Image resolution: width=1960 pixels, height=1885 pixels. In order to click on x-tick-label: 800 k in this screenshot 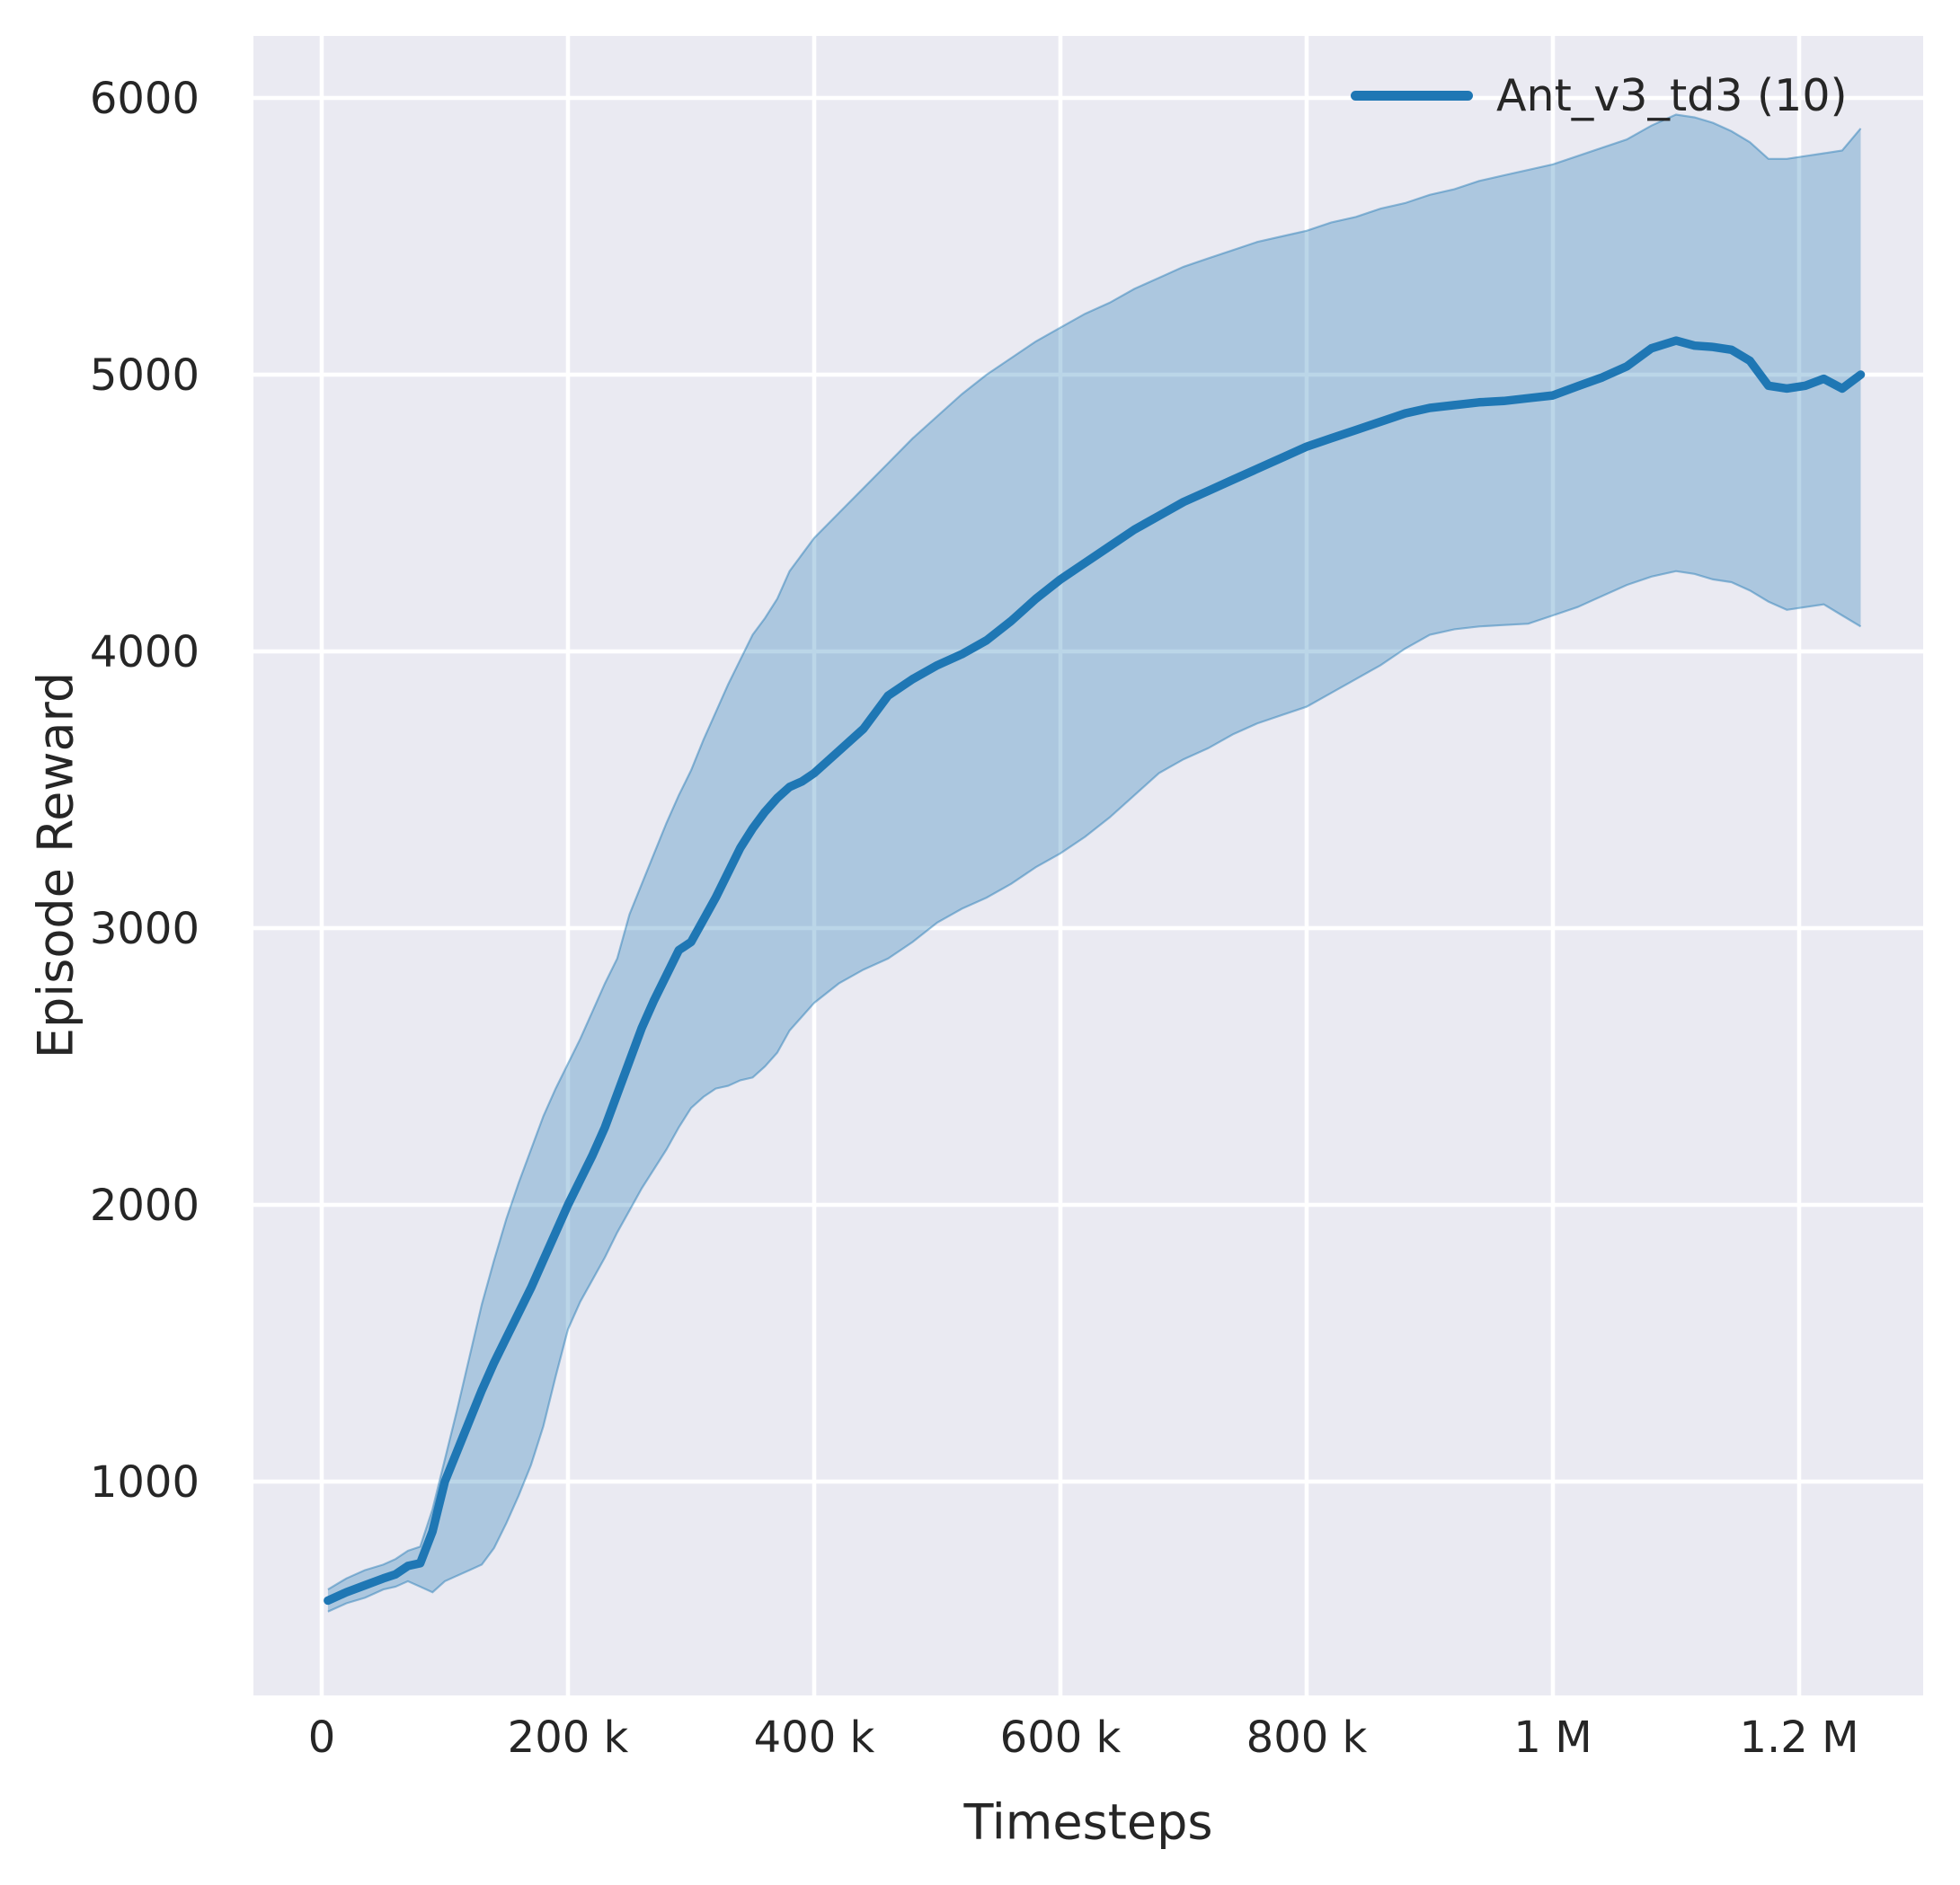, I will do `click(1307, 1737)`.